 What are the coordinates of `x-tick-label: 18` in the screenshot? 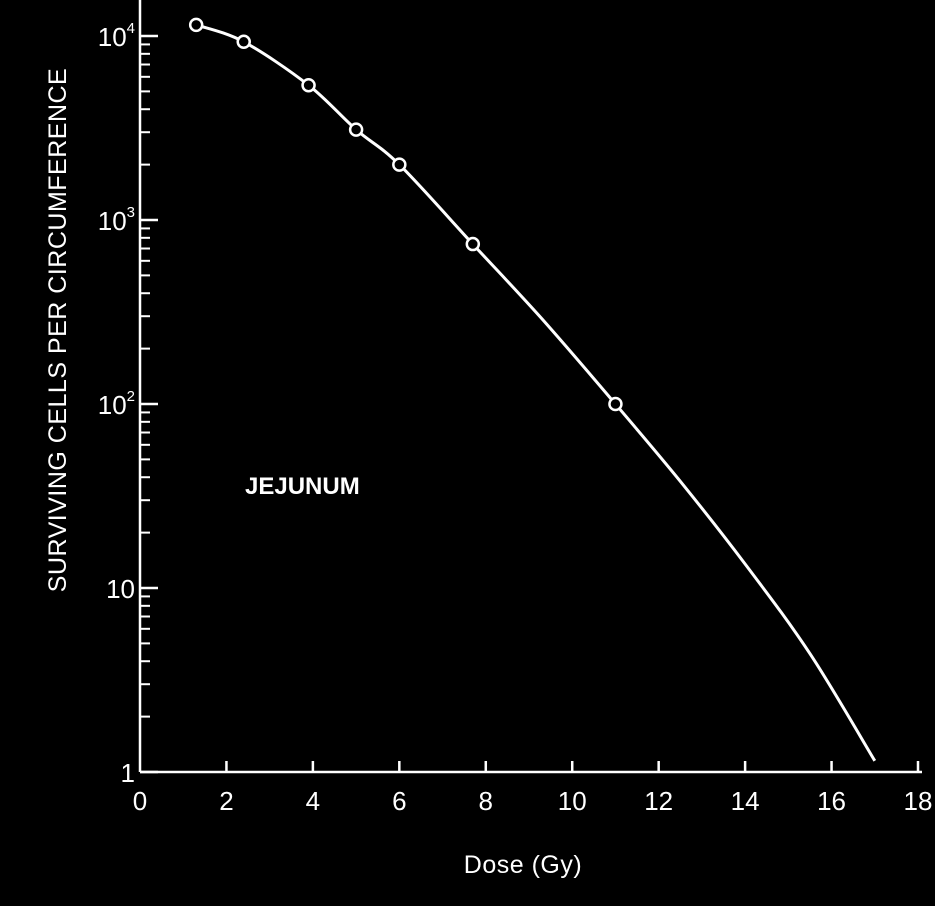 It's located at (918, 801).